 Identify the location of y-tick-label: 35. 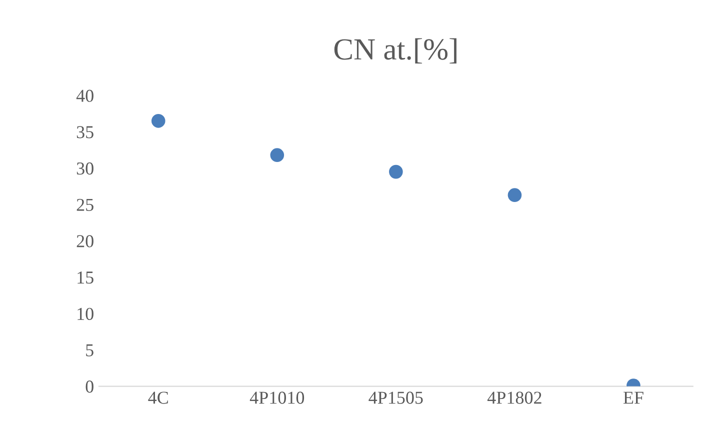
(85, 132).